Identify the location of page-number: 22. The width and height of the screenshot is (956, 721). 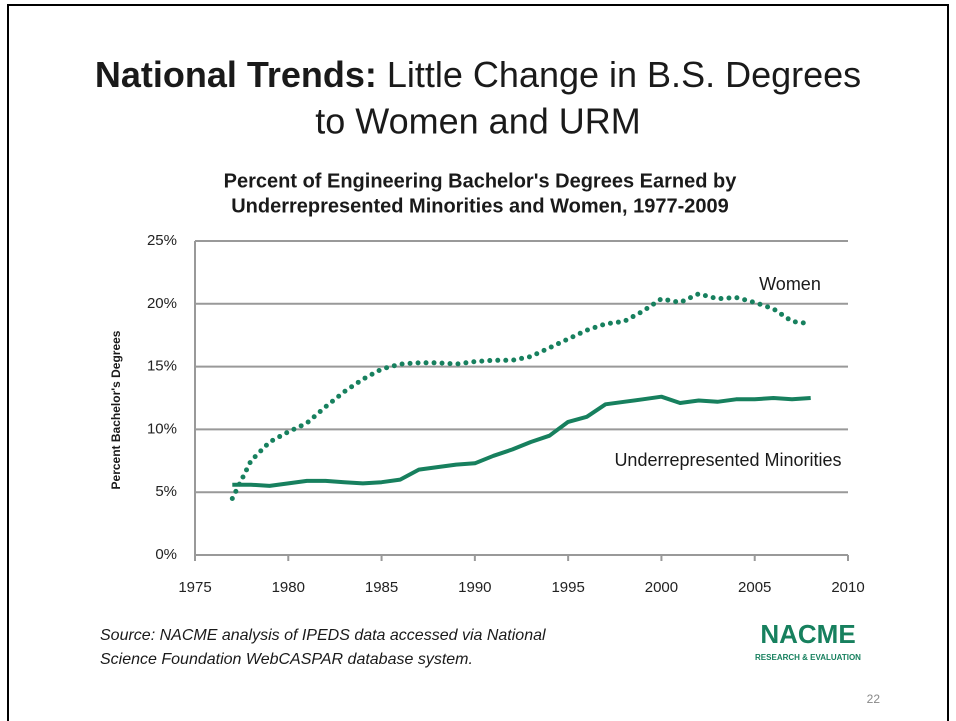
(874, 699).